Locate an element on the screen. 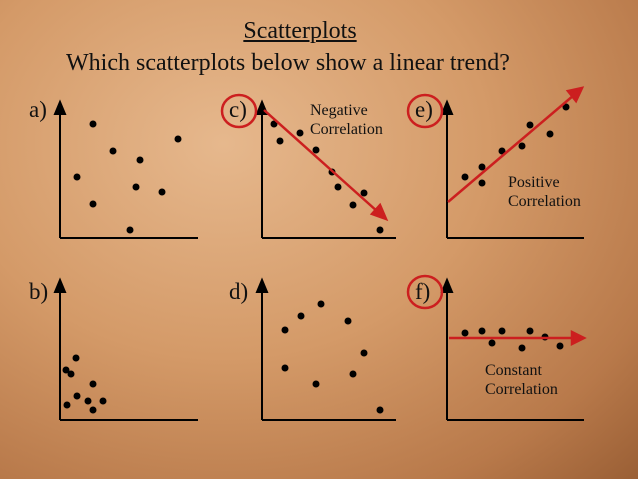 Image resolution: width=638 pixels, height=479 pixels. panel-c-trend-line is located at coordinates (326, 165).